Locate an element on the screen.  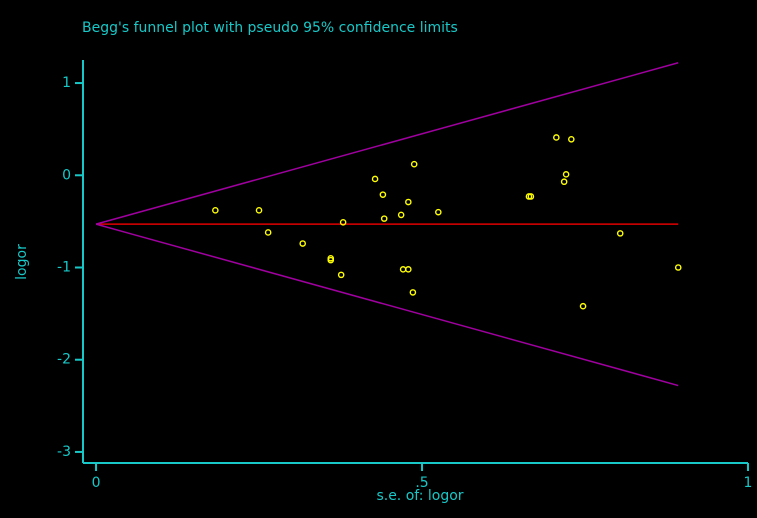
x-tick-label: .5 is located at coordinates (421, 483).